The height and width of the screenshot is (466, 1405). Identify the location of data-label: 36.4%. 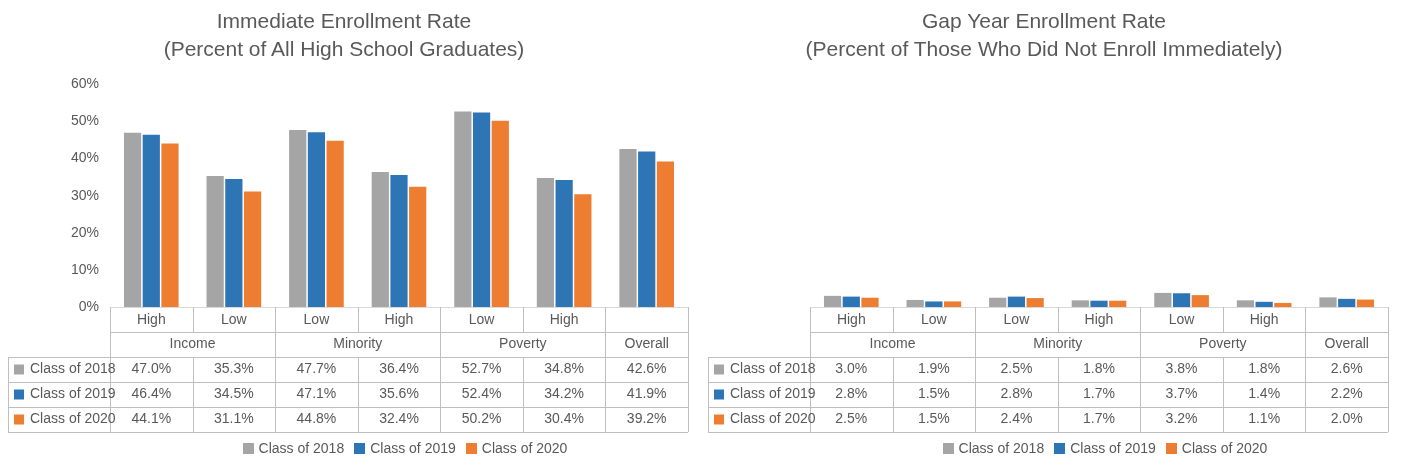
(399, 368).